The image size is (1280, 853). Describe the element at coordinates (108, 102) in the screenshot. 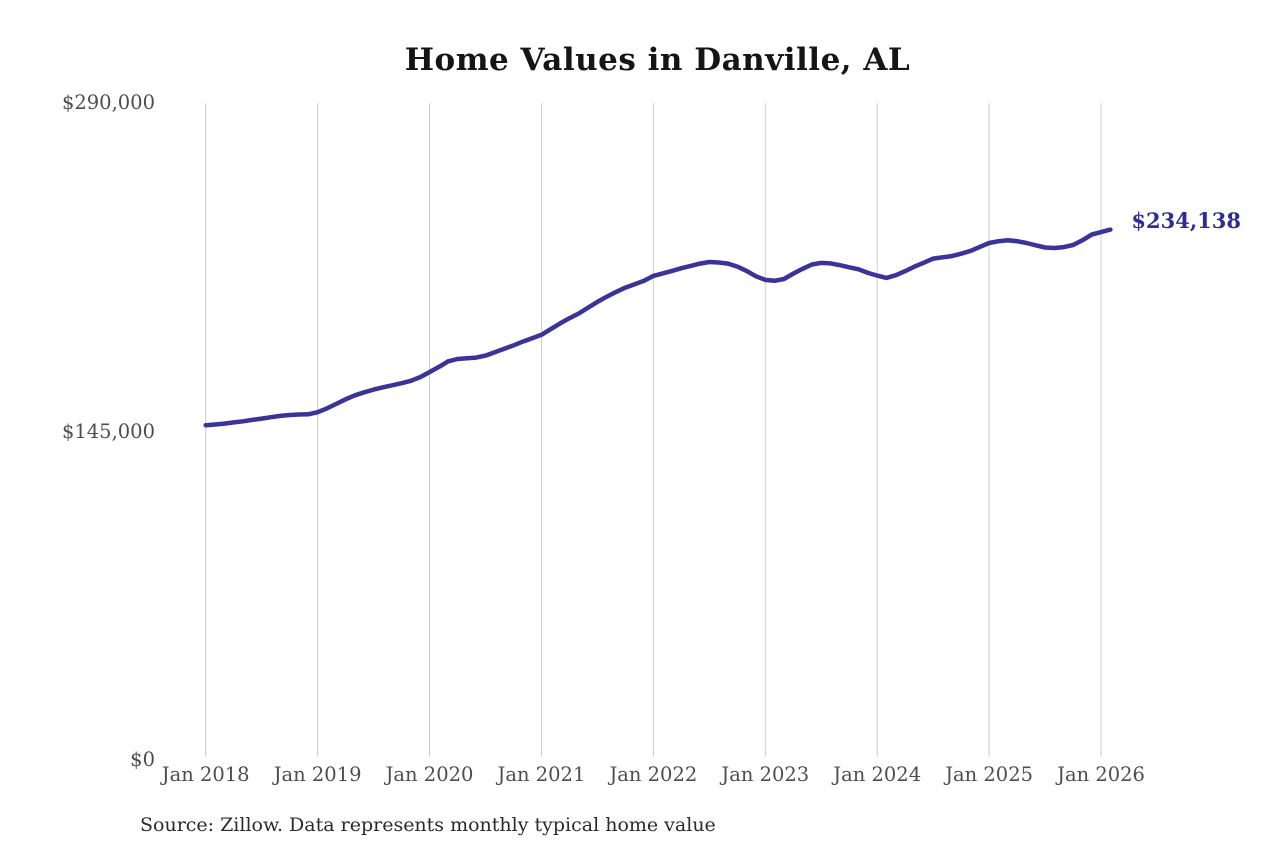

I see `y-axis-tick-label: $290,000` at that location.